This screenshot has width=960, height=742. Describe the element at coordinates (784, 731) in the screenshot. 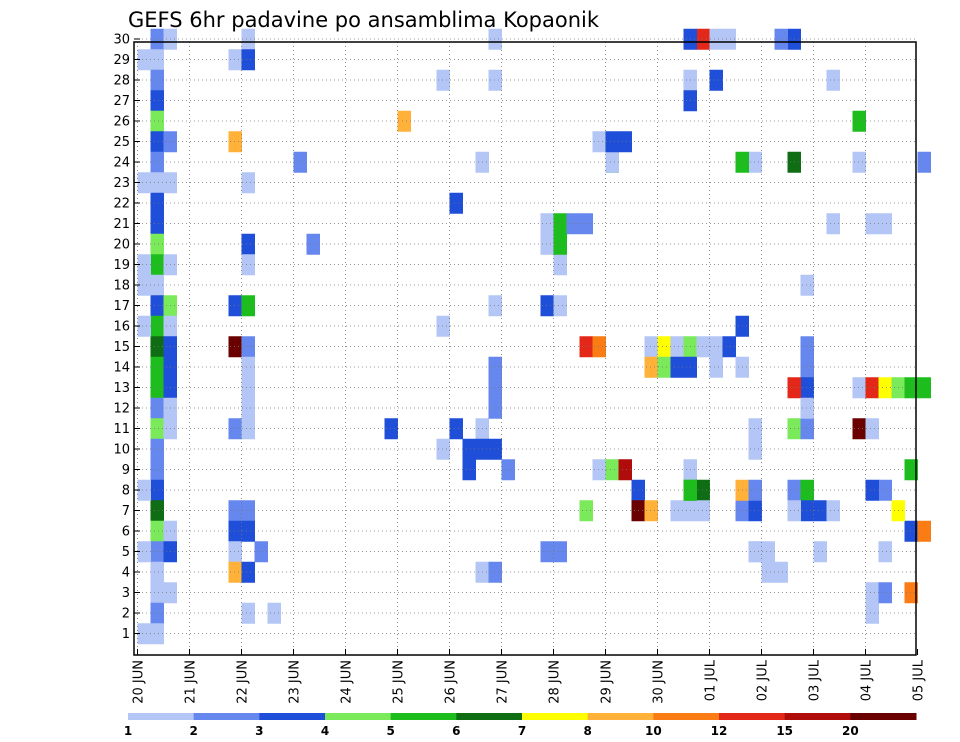

I see `colorbar-label: 15` at that location.